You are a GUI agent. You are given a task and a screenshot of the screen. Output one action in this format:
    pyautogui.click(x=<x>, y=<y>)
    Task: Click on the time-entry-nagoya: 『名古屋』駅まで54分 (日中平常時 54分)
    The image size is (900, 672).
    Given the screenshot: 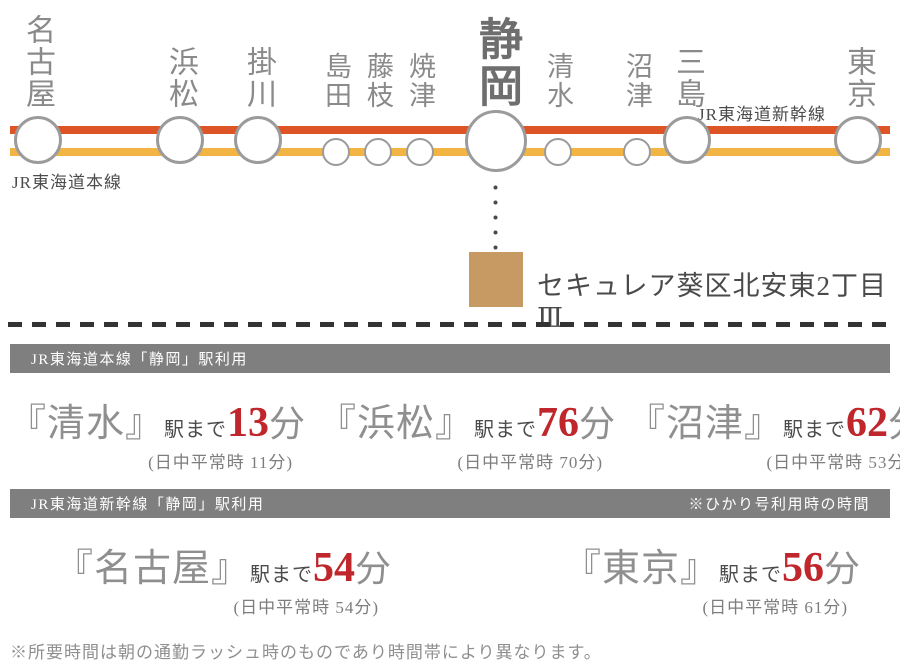 What is the action you would take?
    pyautogui.click(x=223, y=577)
    